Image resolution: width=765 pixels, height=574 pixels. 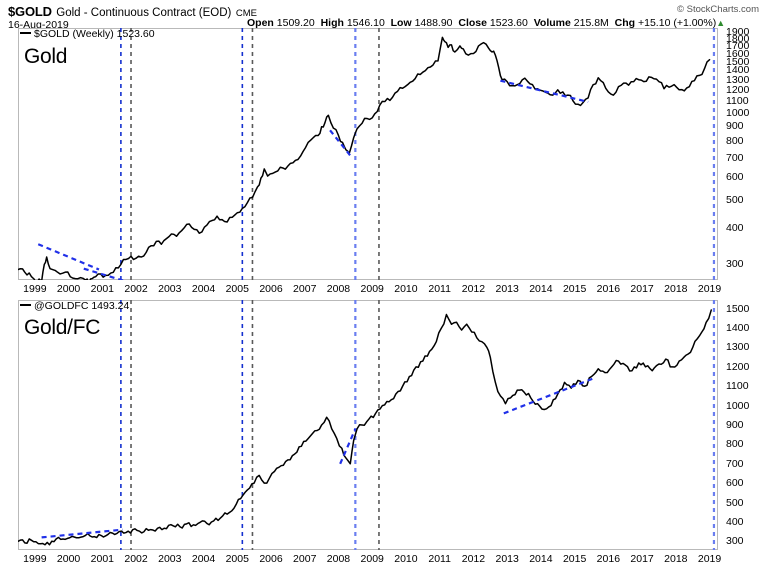 What do you see at coordinates (721, 23) in the screenshot?
I see `up-arrow-icon: ▲` at bounding box center [721, 23].